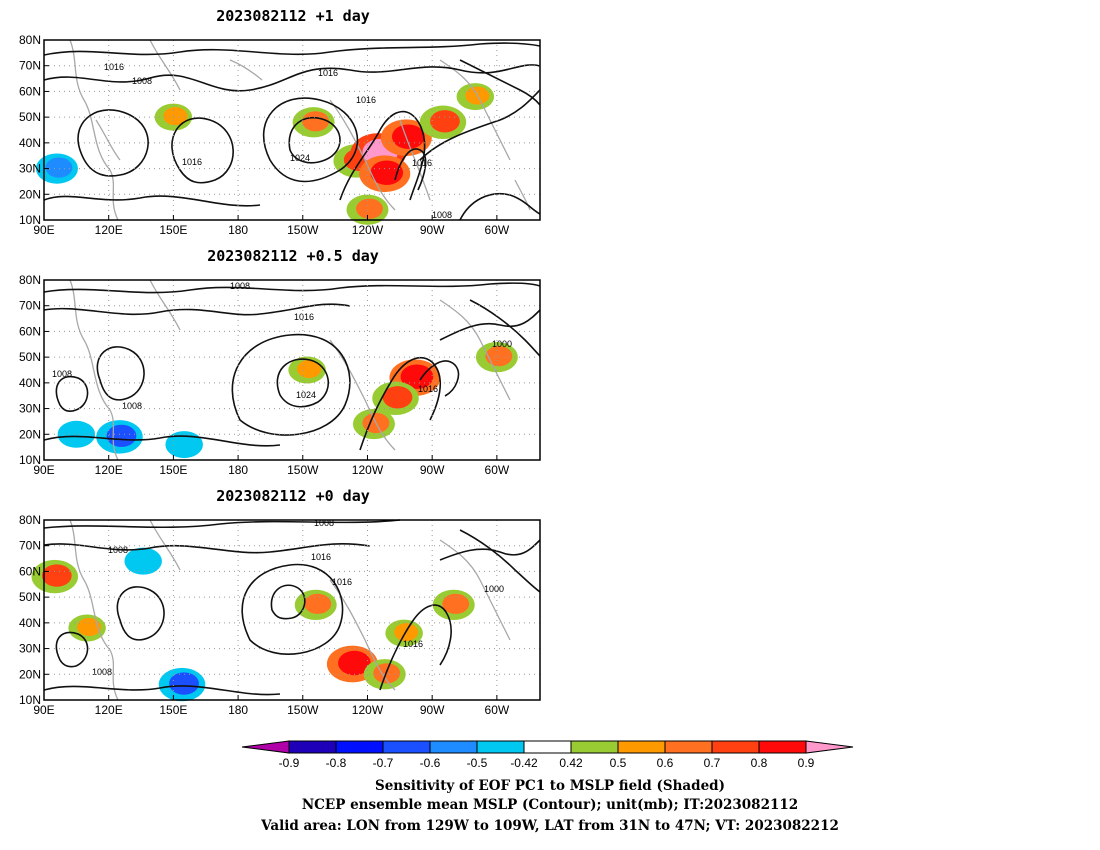 The width and height of the screenshot is (1100, 850). What do you see at coordinates (383, 763) in the screenshot?
I see `colorbar-tick-label: -0.7` at bounding box center [383, 763].